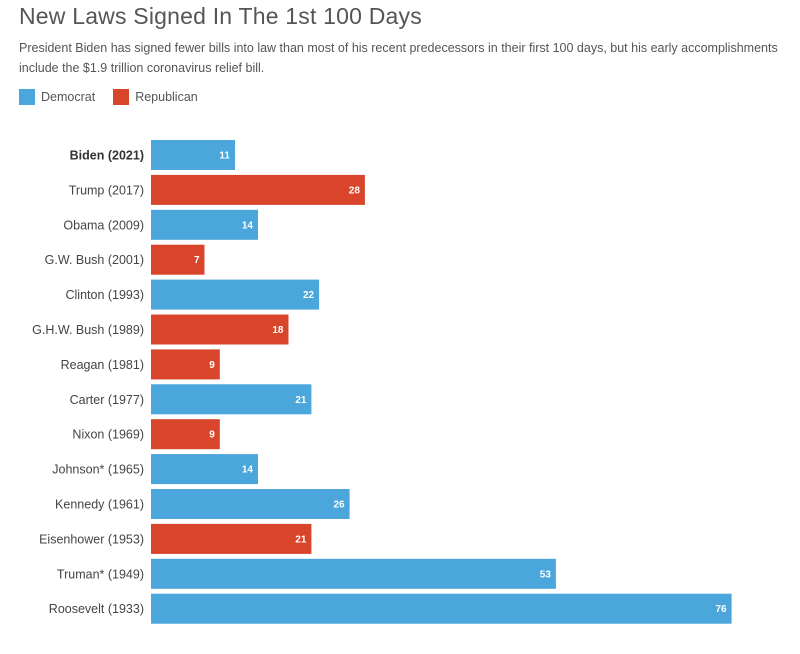 This screenshot has height=654, width=800. Describe the element at coordinates (68, 97) in the screenshot. I see `legend-label-democrat: Democrat` at that location.